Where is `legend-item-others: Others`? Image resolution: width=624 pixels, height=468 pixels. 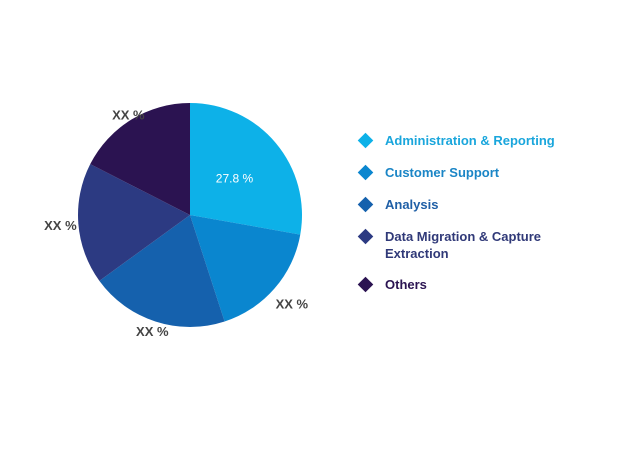 legend-item-others: Others is located at coordinates (481, 284).